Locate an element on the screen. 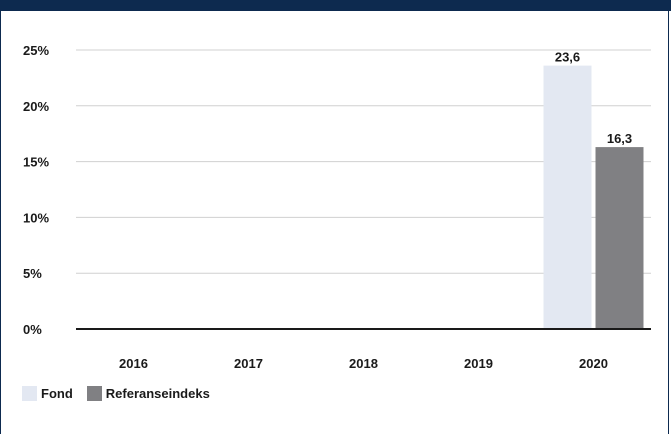  y-axis-ticks: 0% 5% 10% 15% 20% 25% is located at coordinates (36, 190).